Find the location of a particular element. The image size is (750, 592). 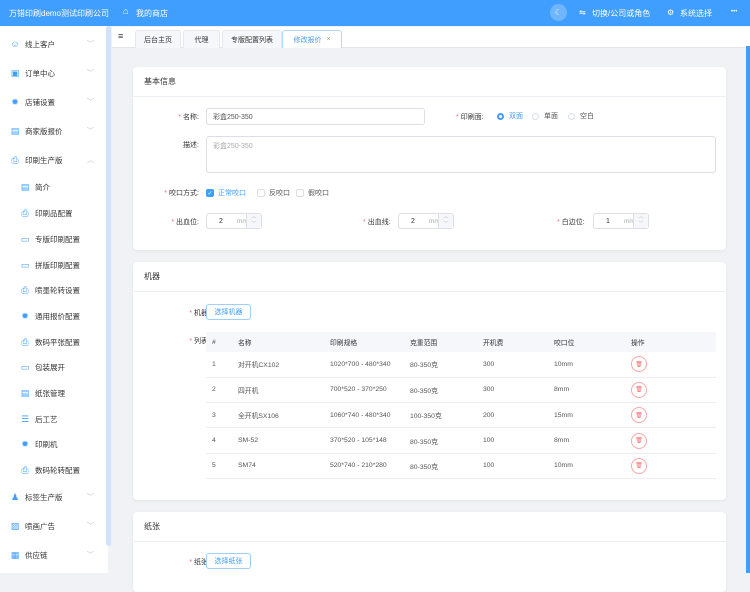

table-cell: 1 is located at coordinates (219, 365).